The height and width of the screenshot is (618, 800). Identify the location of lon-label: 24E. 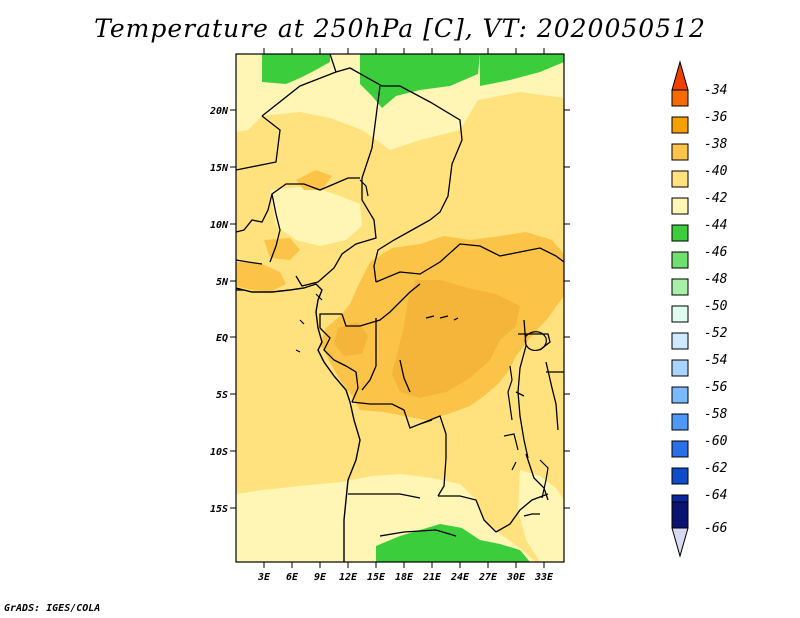
(460, 577).